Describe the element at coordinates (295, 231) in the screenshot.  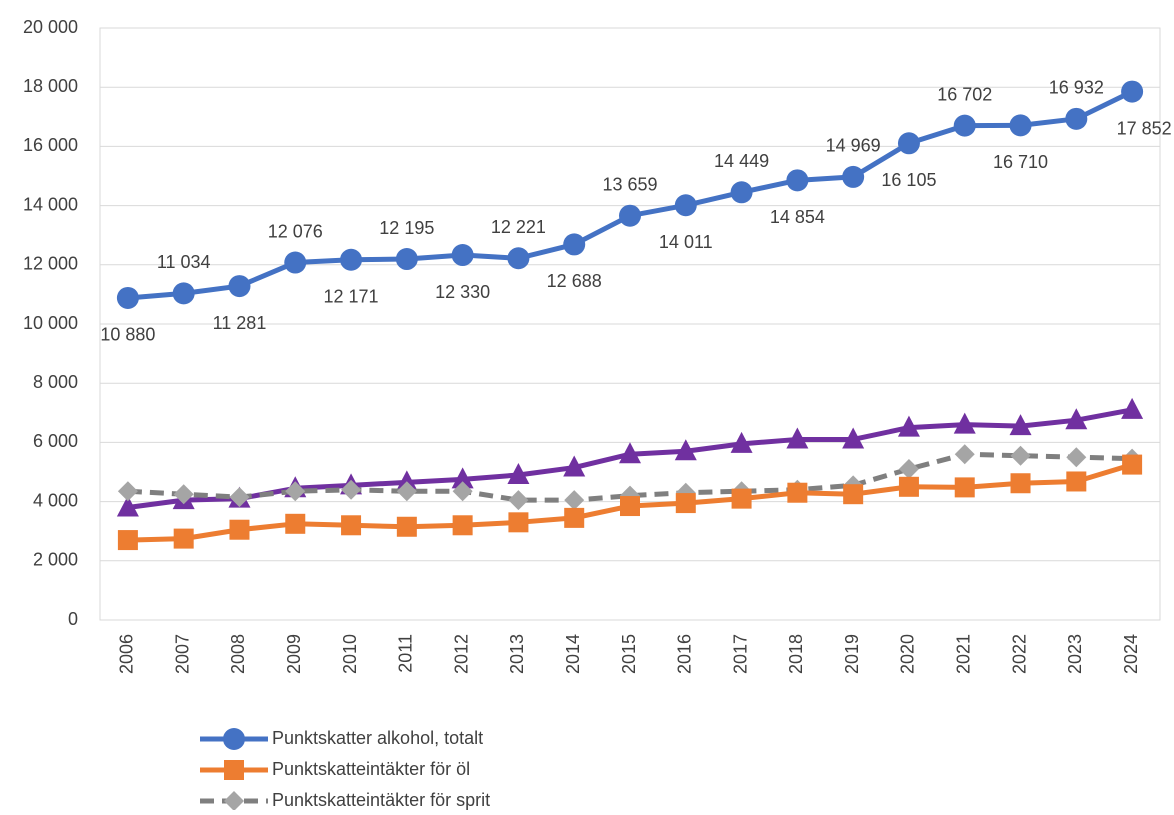
I see `data-label: 12 076` at that location.